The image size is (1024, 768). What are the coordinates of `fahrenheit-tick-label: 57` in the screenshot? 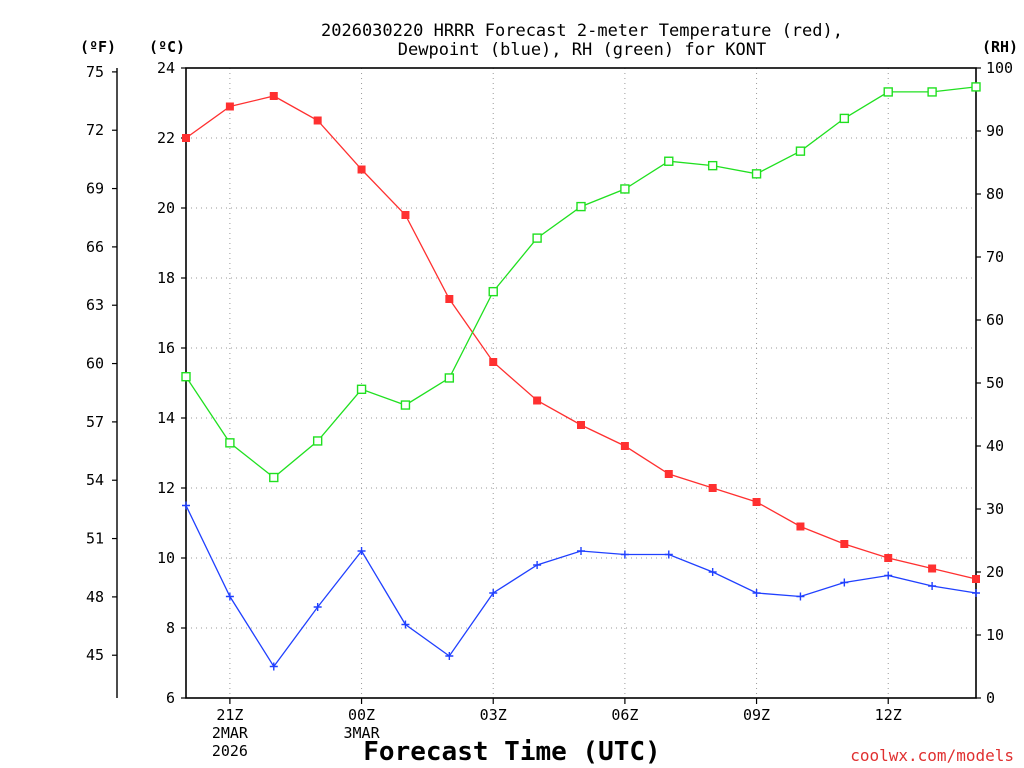 It's located at (95, 422).